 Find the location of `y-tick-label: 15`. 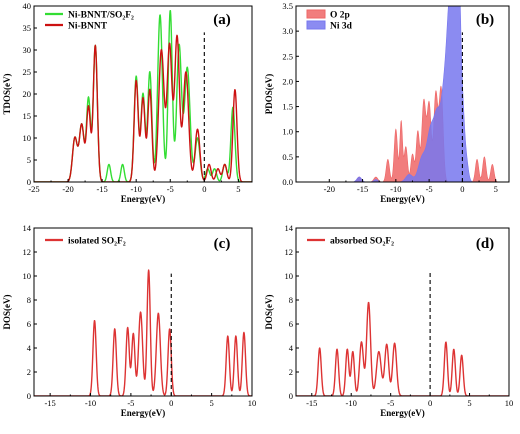

y-tick-label: 15 is located at coordinates (27, 116).